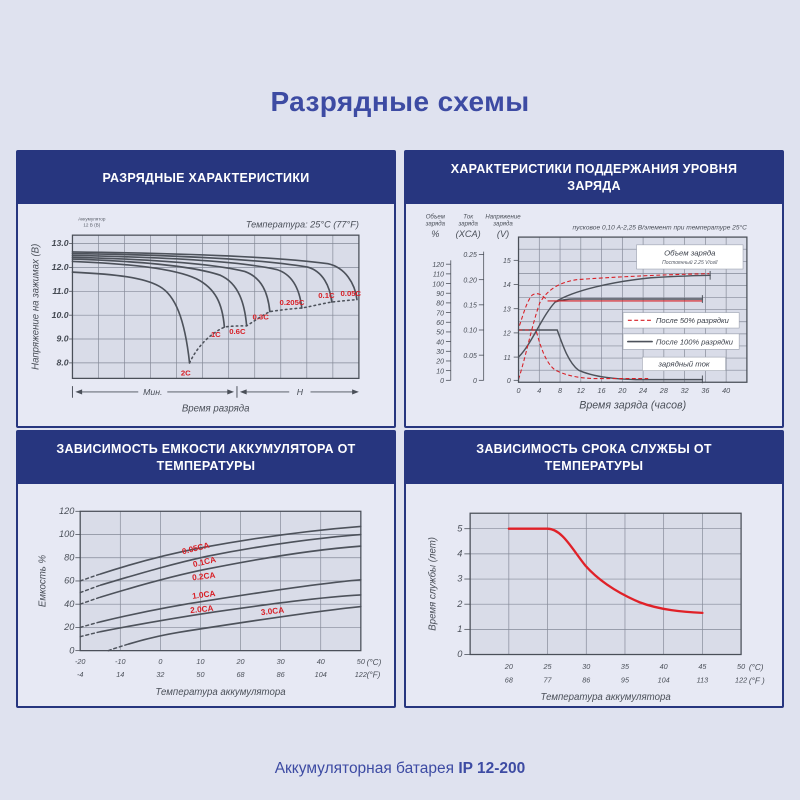 This screenshot has width=800, height=800. What do you see at coordinates (470, 331) in the screenshot?
I see `tick-label: 0.10` at bounding box center [470, 331].